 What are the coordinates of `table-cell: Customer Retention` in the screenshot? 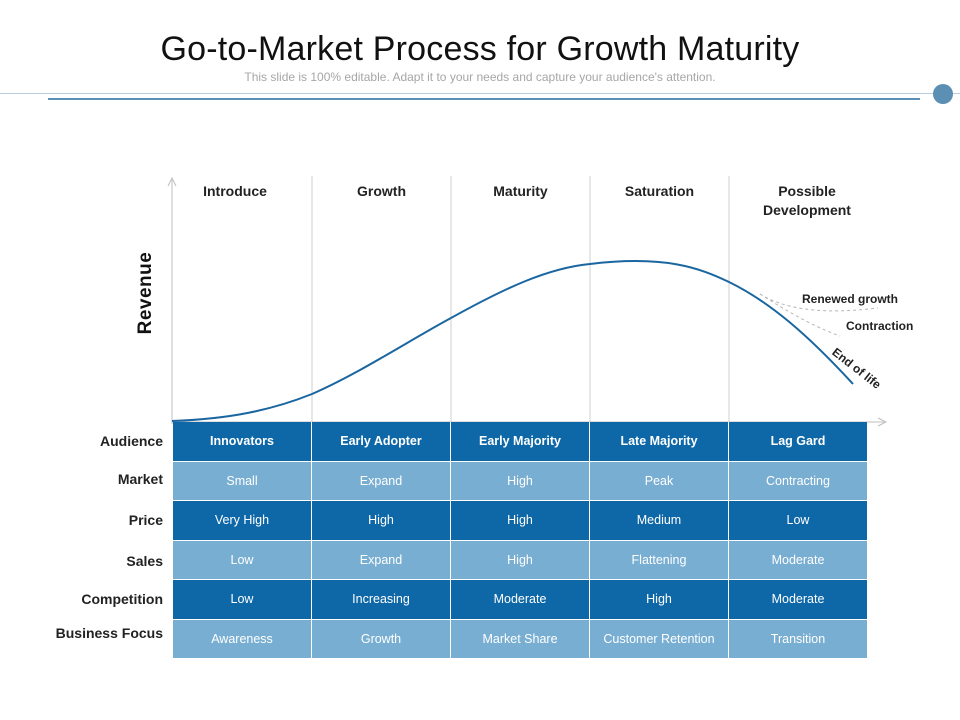 It's located at (659, 638).